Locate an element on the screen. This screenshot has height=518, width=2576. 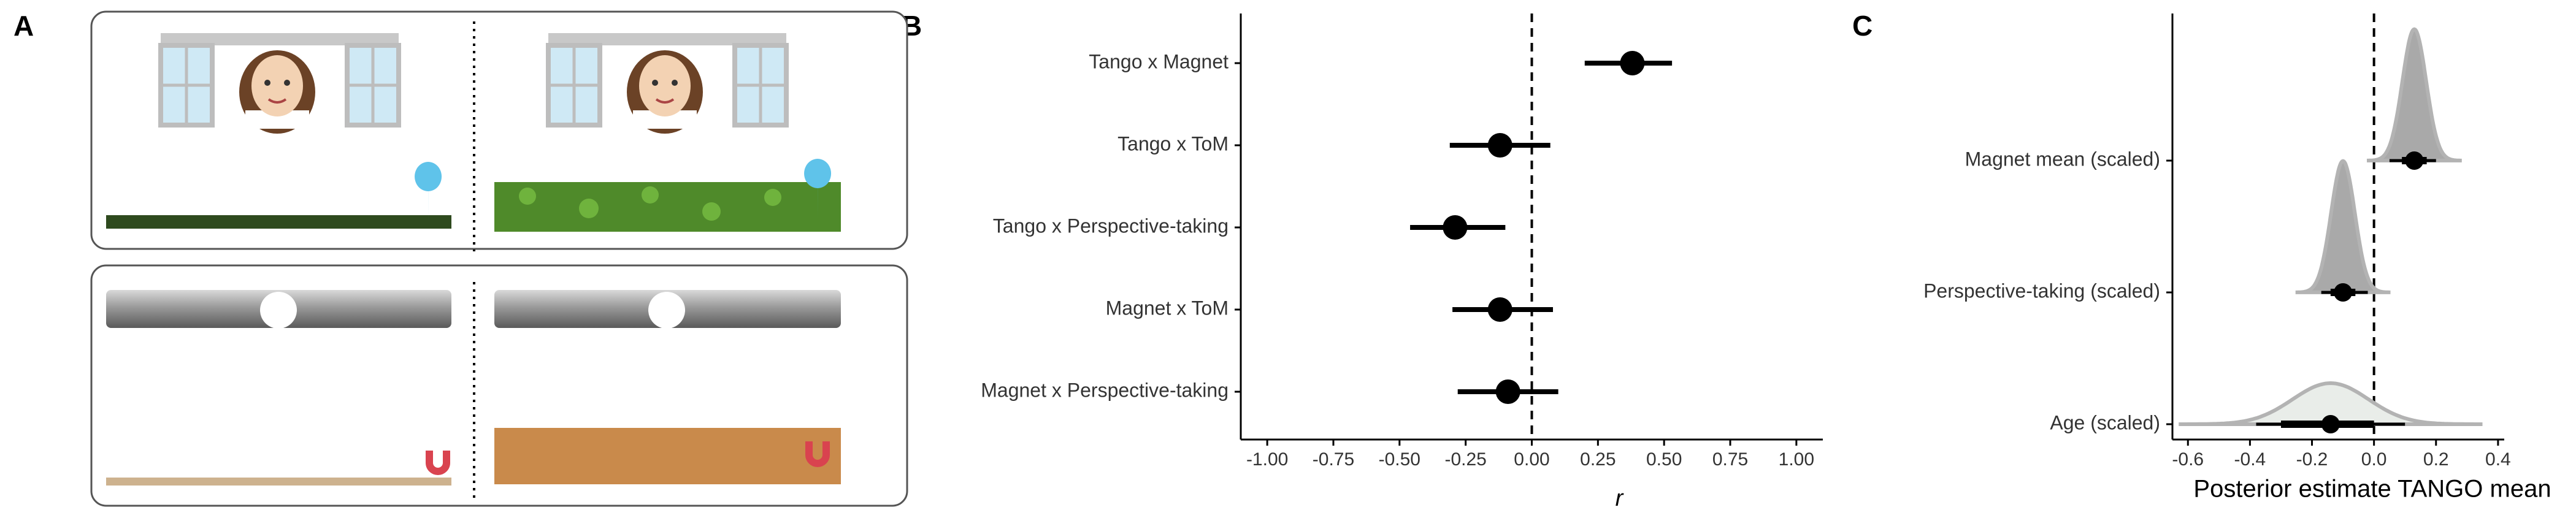
x-tick-label: 0.75 is located at coordinates (1730, 459).